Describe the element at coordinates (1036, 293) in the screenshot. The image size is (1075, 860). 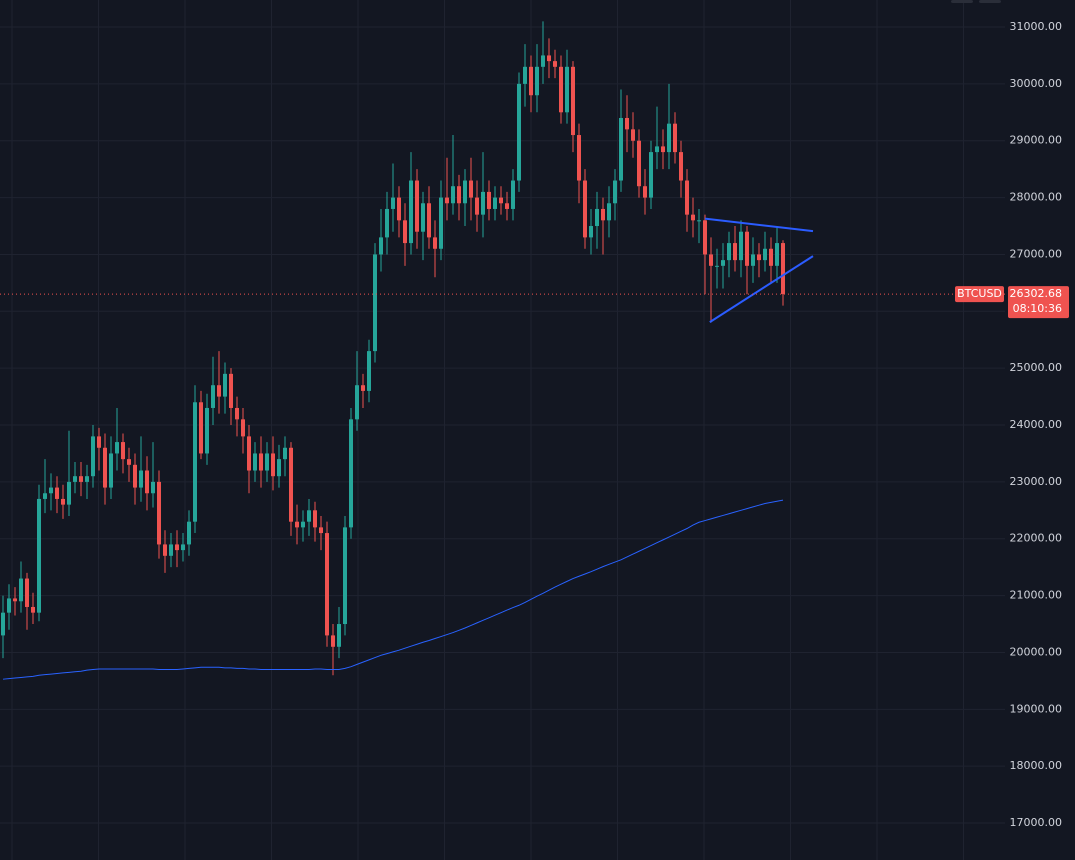
I see `last-price-label: 26302.68` at that location.